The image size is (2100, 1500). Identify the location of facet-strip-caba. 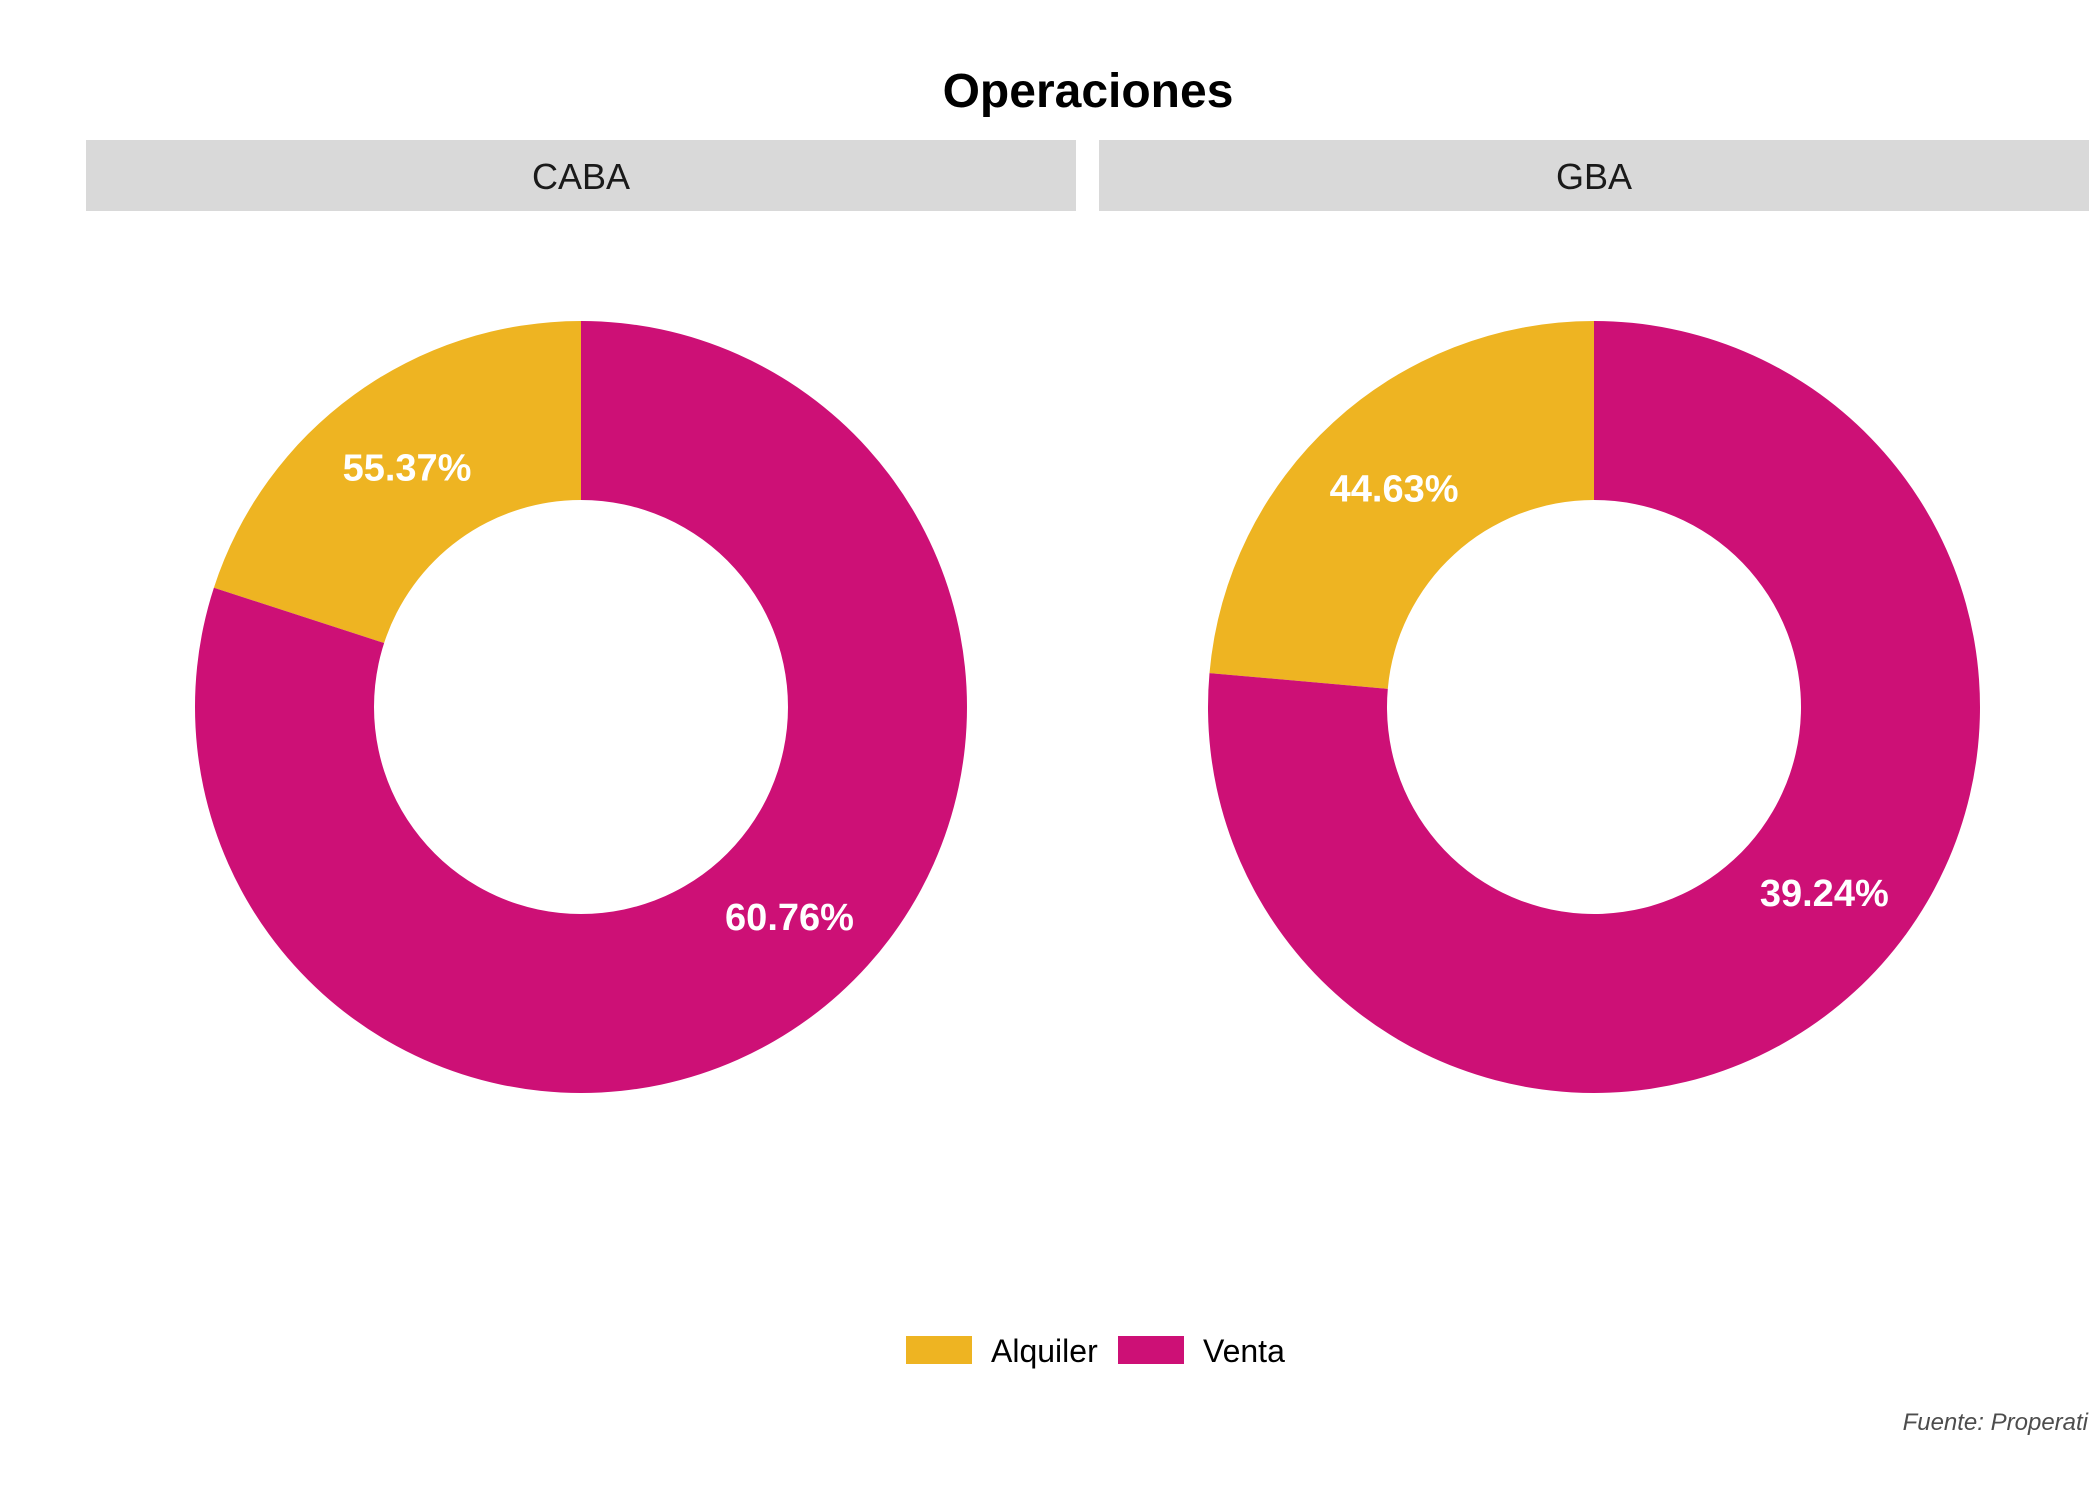
(581, 175).